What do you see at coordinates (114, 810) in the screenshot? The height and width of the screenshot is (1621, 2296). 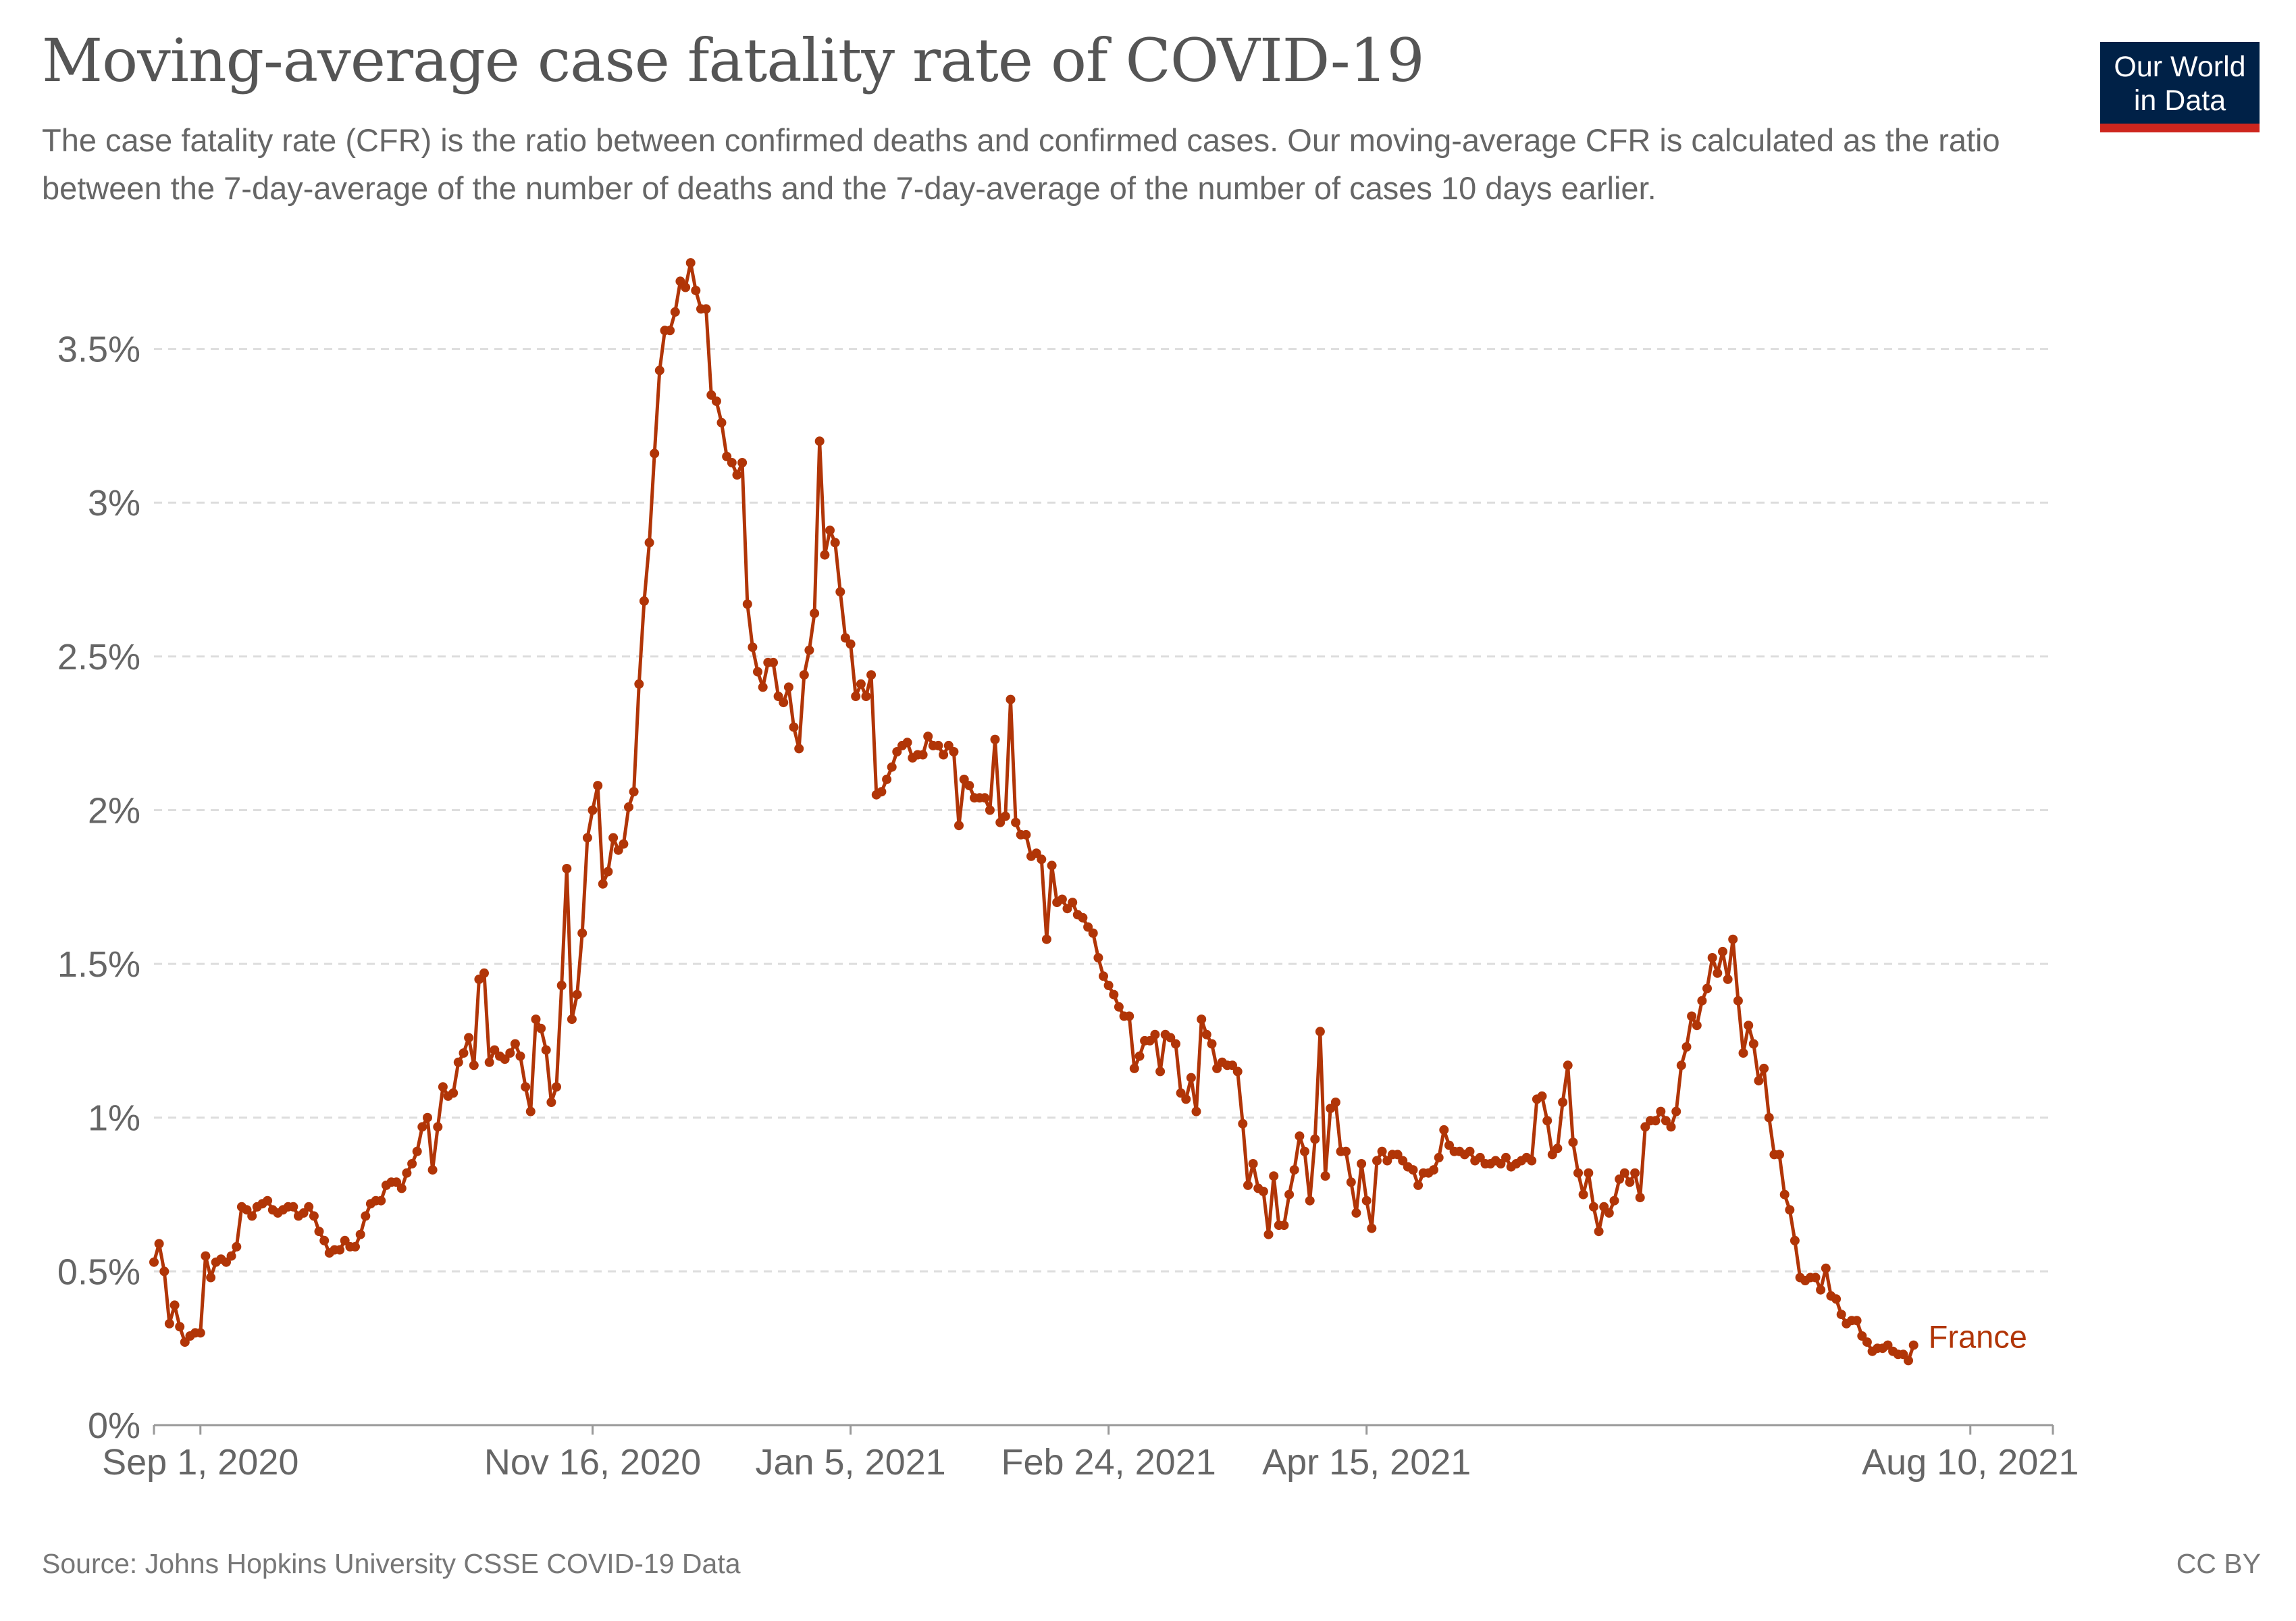 I see `y-tick-label: 2%` at bounding box center [114, 810].